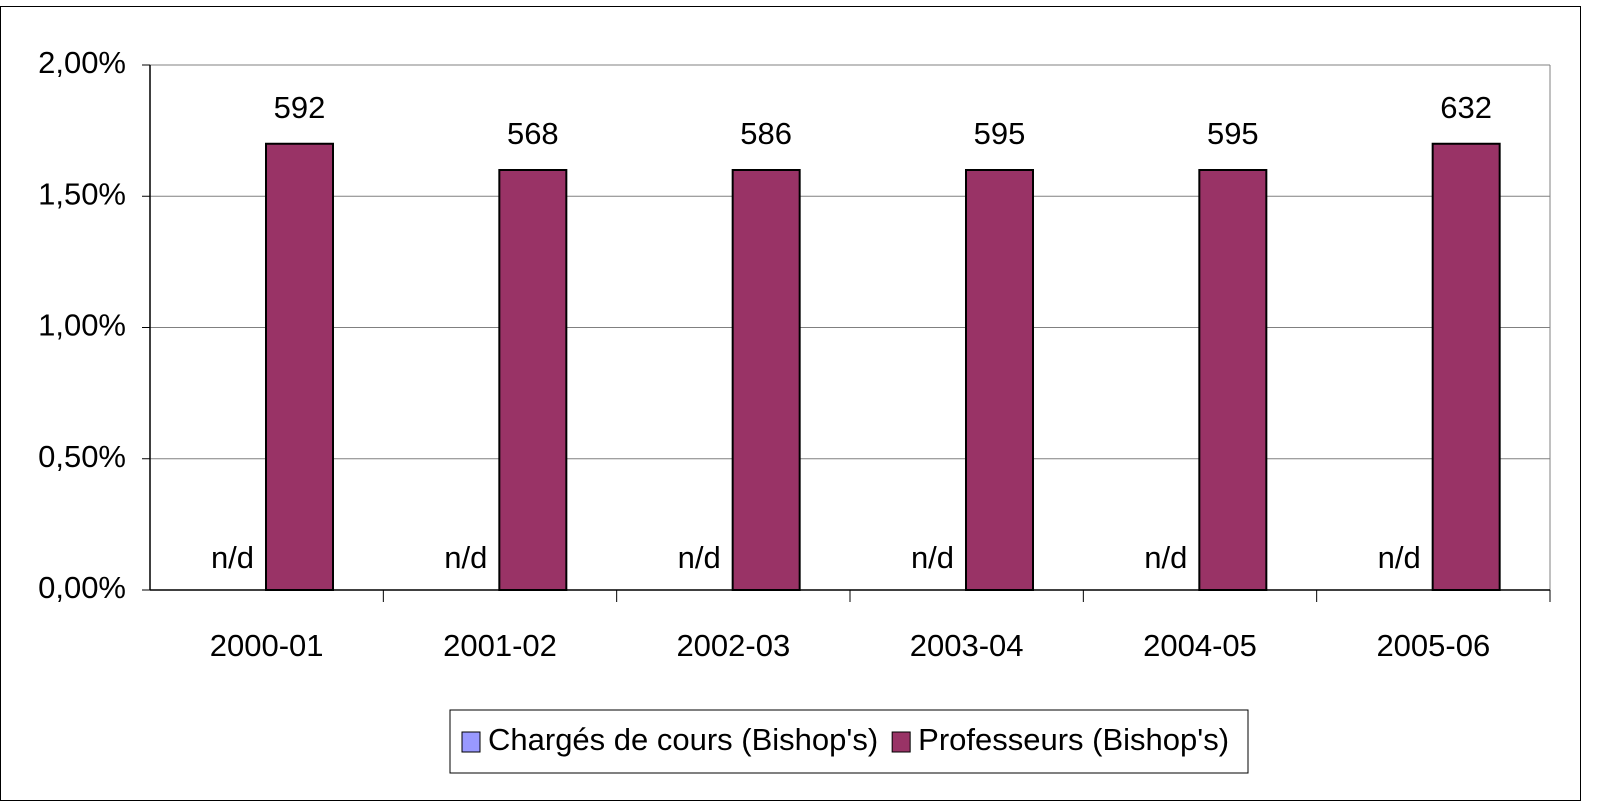  What do you see at coordinates (1200, 645) in the screenshot?
I see `x-tick-label: 2004-05` at bounding box center [1200, 645].